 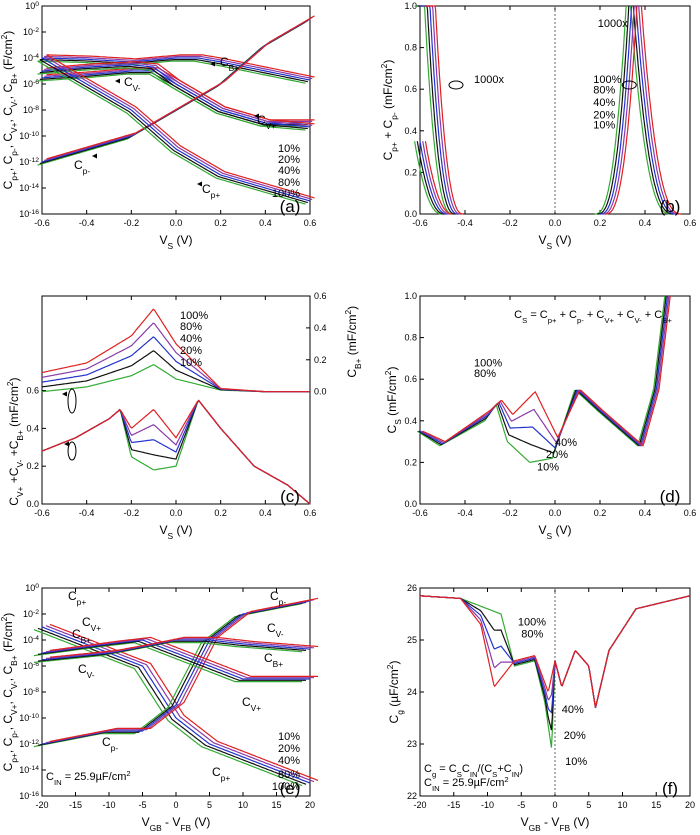 I want to click on y2-tick-label: 0.2, so click(x=320, y=360).